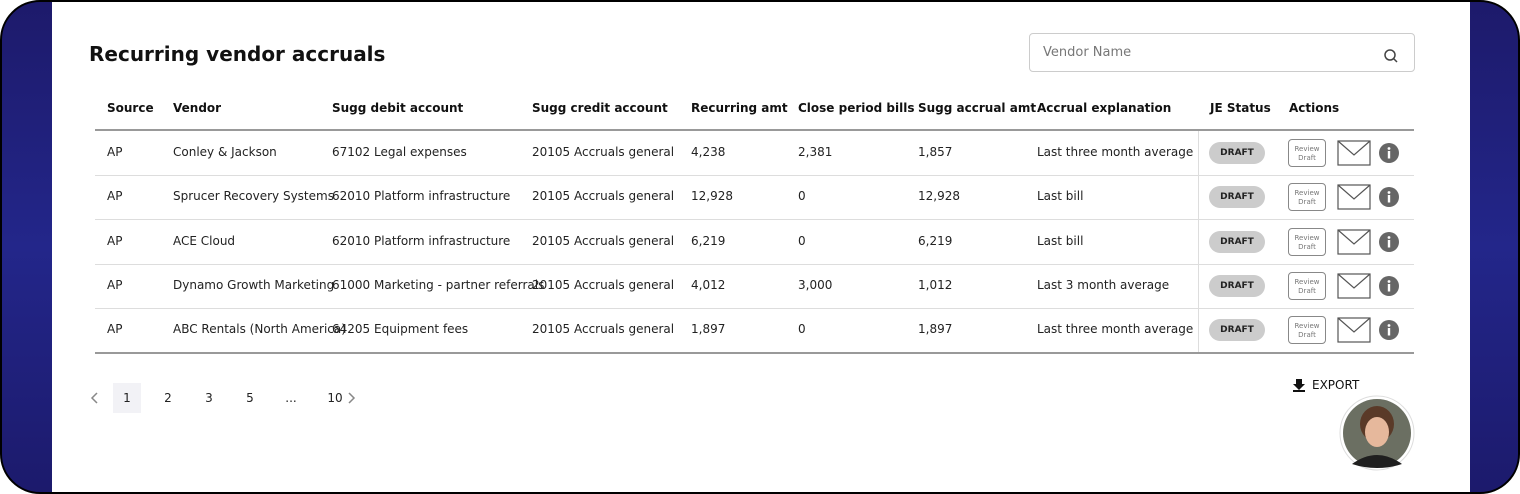 The width and height of the screenshot is (1520, 494). Describe the element at coordinates (754, 130) in the screenshot. I see `header-divider` at that location.